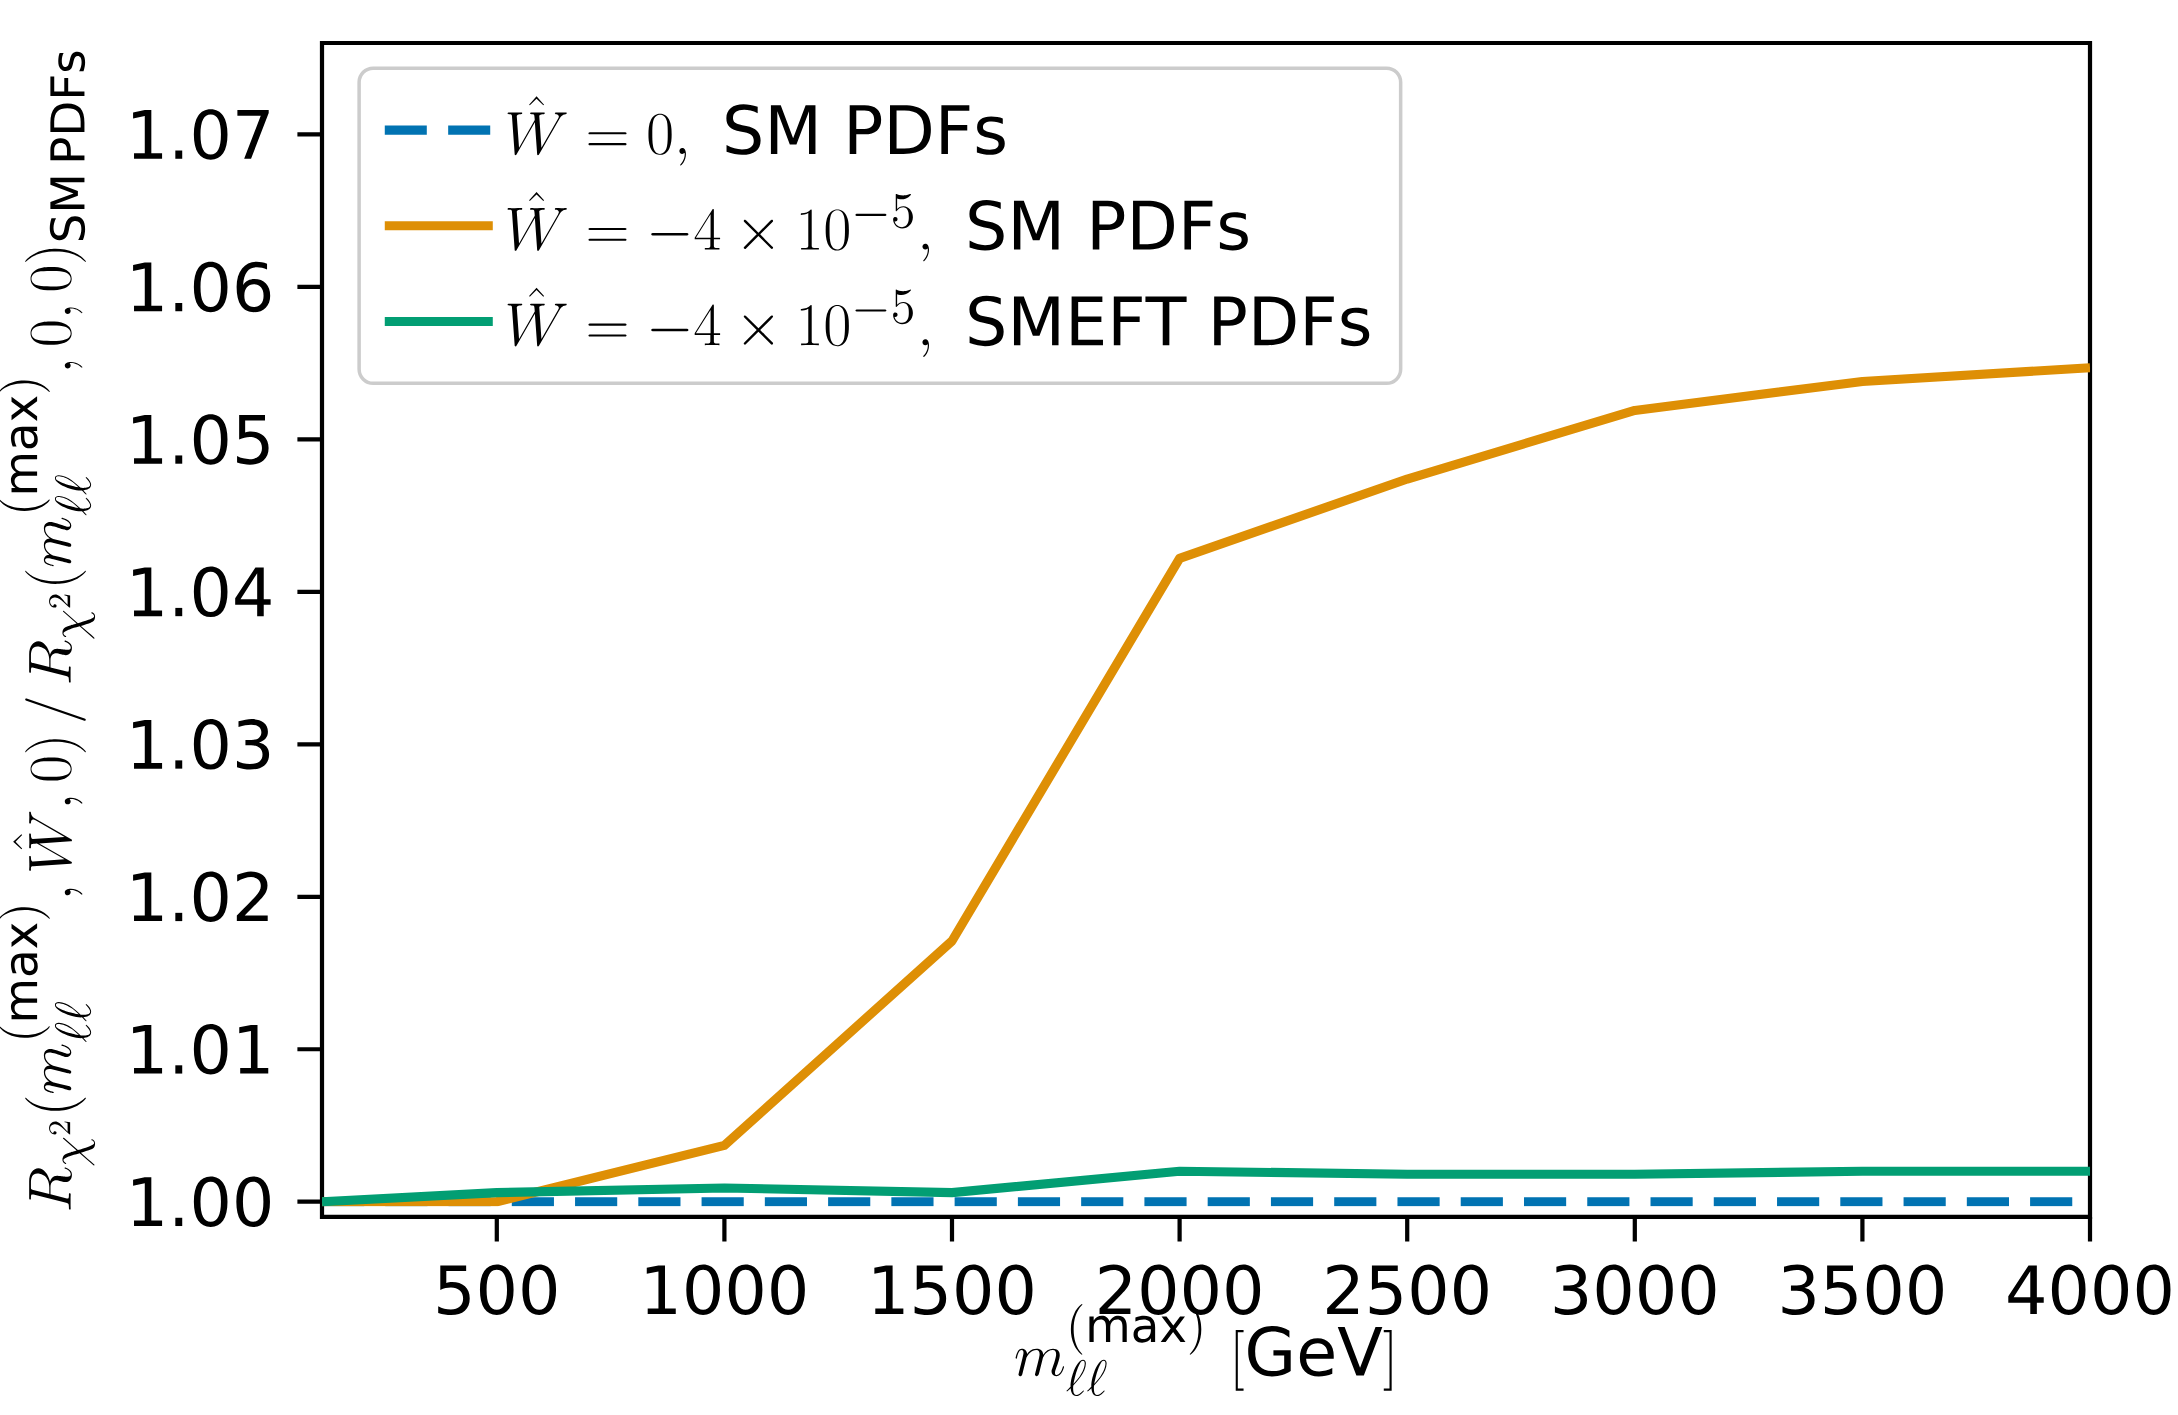 This screenshot has width=2178, height=1415. I want to click on y-tick-label: 1.06, so click(202, 287).